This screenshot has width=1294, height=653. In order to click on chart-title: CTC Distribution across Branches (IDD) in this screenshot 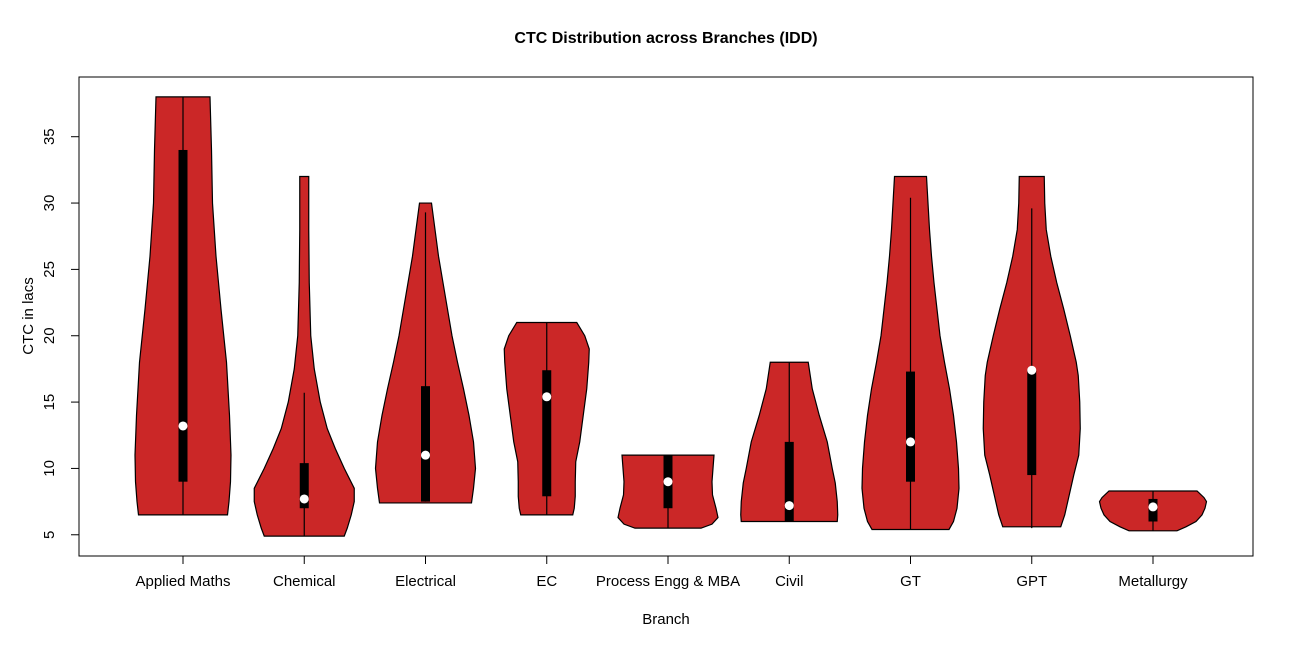, I will do `click(666, 38)`.